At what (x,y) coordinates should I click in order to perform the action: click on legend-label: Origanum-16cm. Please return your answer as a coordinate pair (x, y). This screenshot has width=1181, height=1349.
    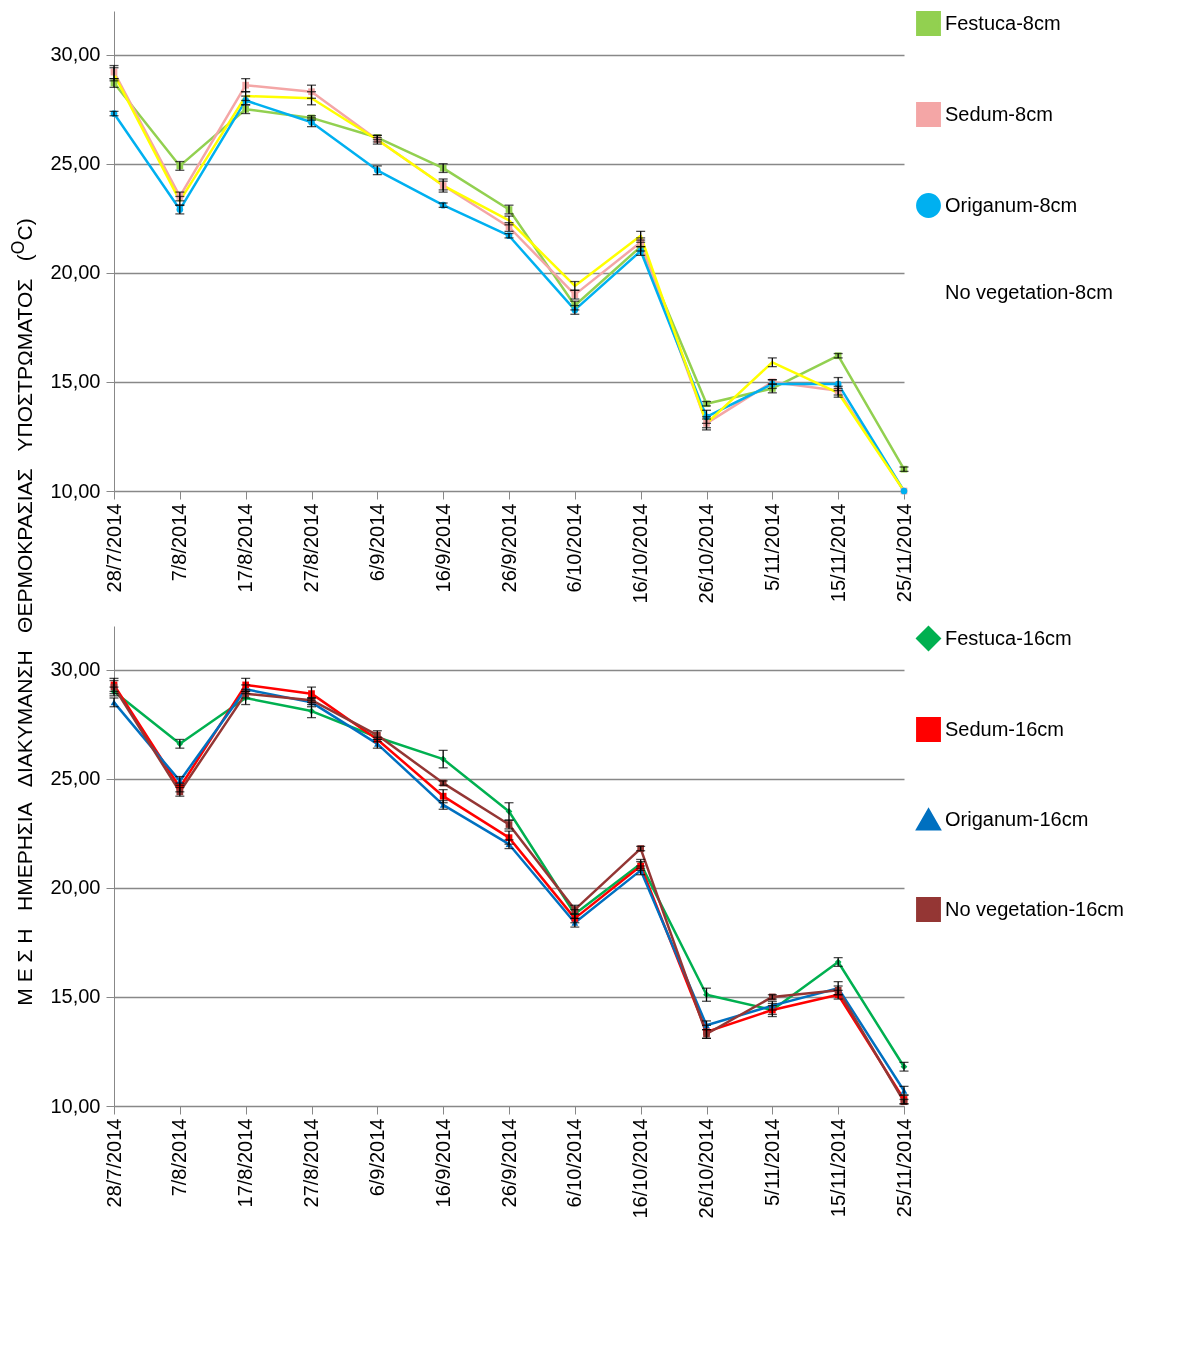
    Looking at the image, I should click on (1017, 818).